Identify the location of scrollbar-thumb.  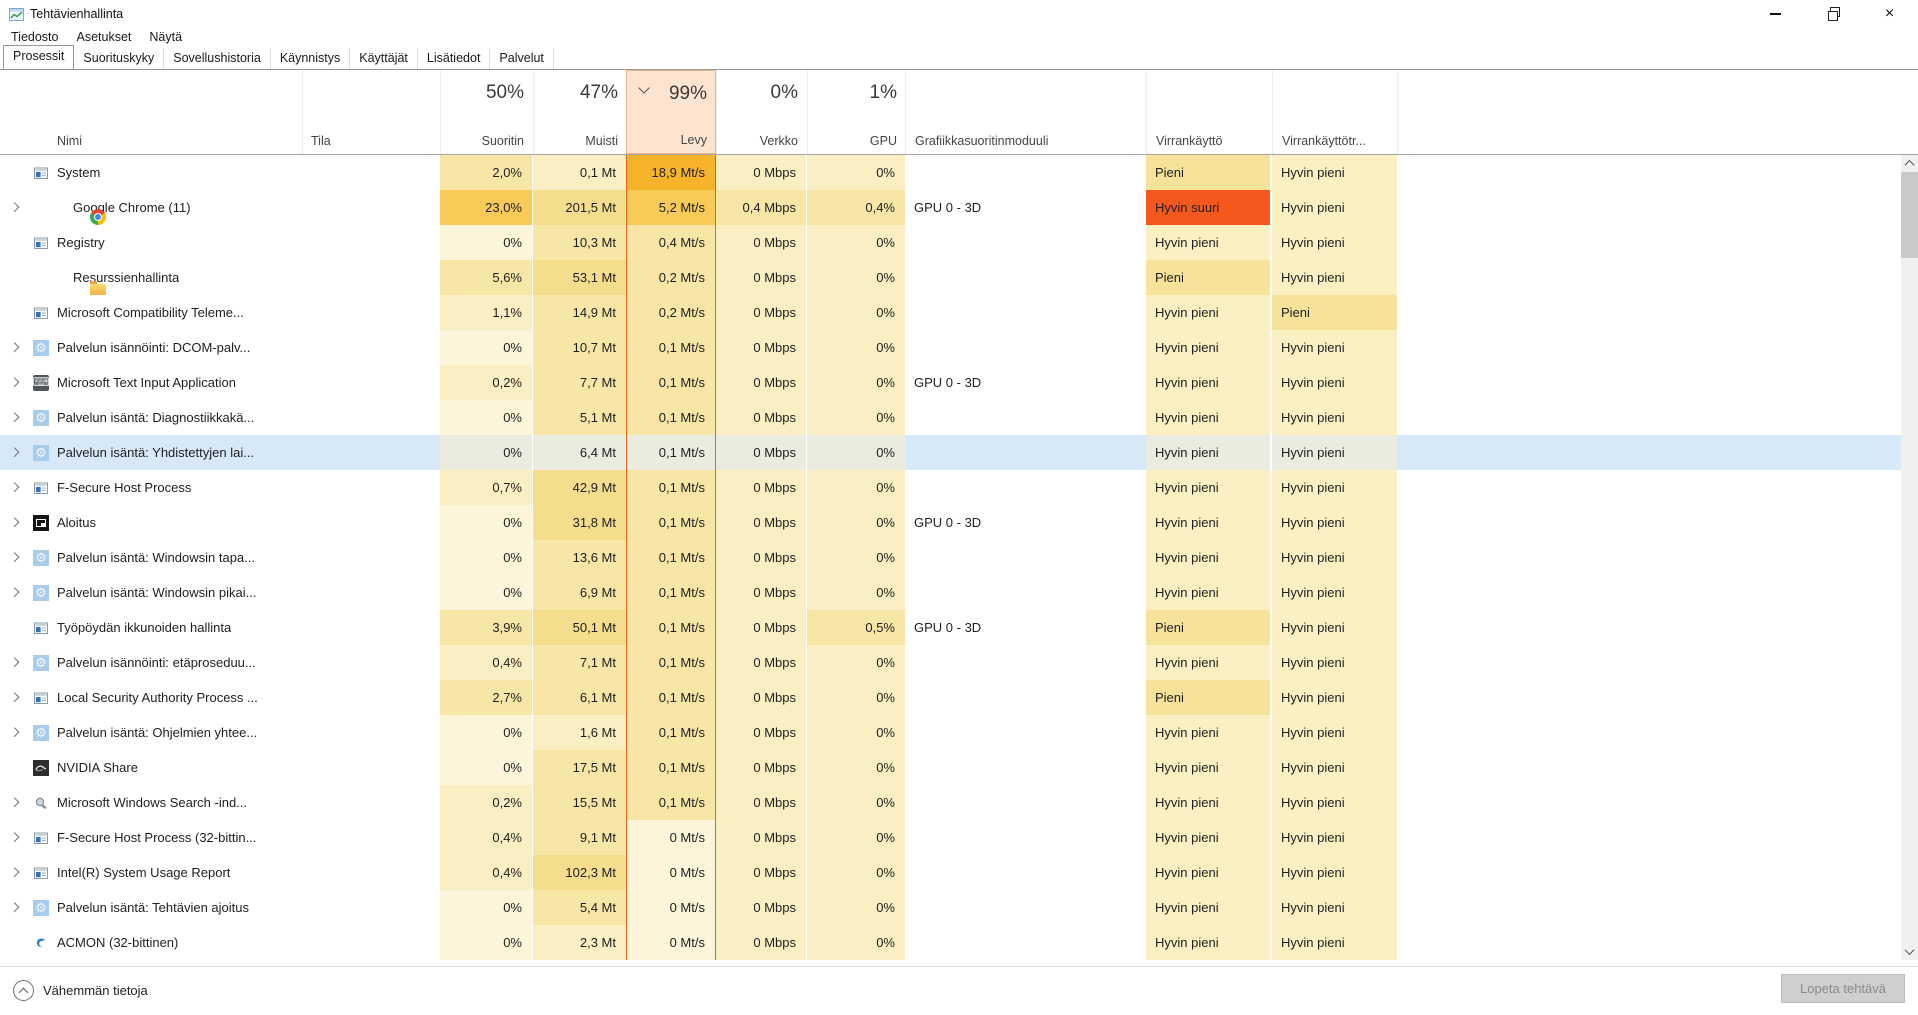
(1909, 215).